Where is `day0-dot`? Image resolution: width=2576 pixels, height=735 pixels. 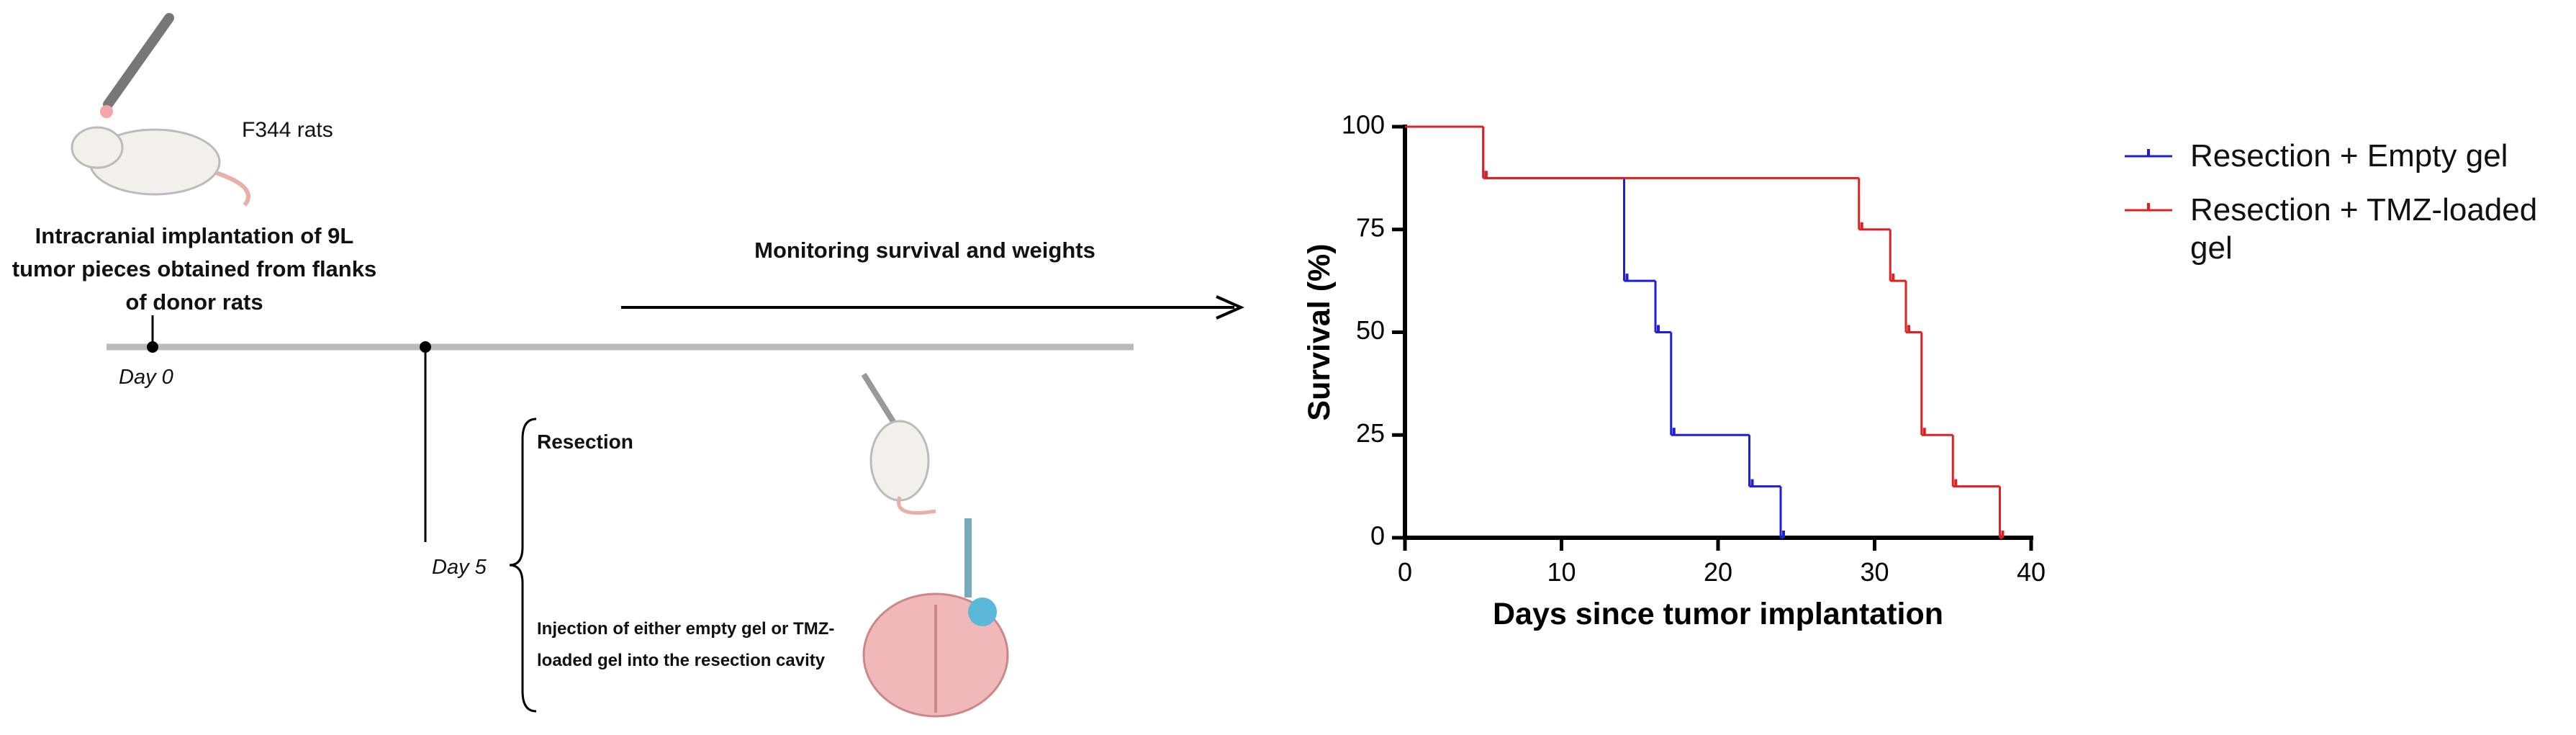 day0-dot is located at coordinates (152, 347).